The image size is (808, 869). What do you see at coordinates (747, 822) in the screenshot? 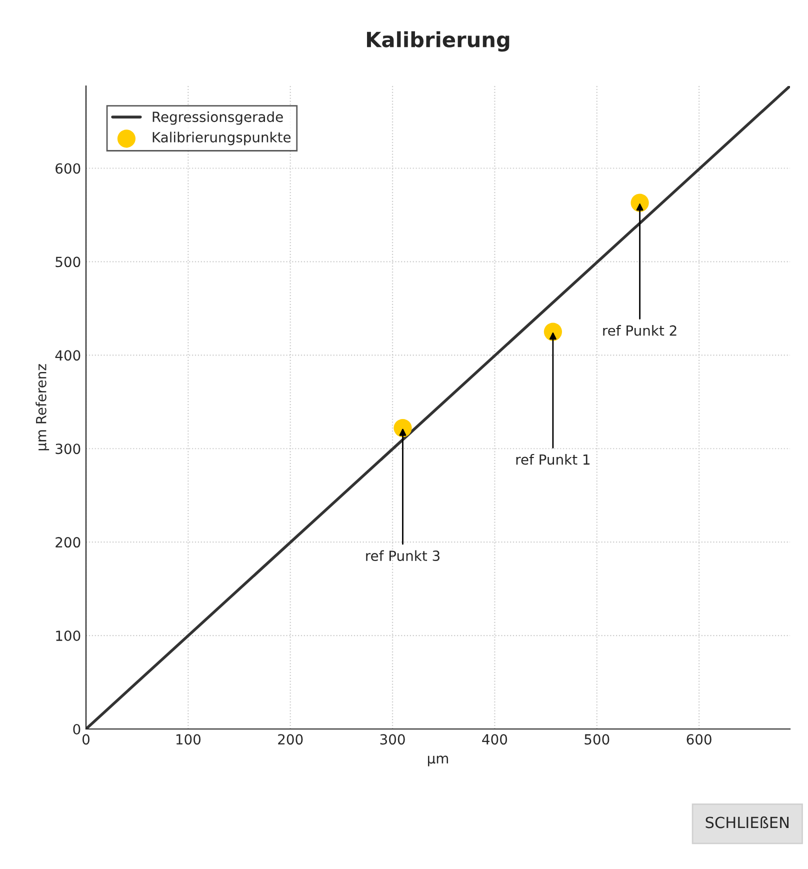
I see `text: SCHLIEßEN` at bounding box center [747, 822].